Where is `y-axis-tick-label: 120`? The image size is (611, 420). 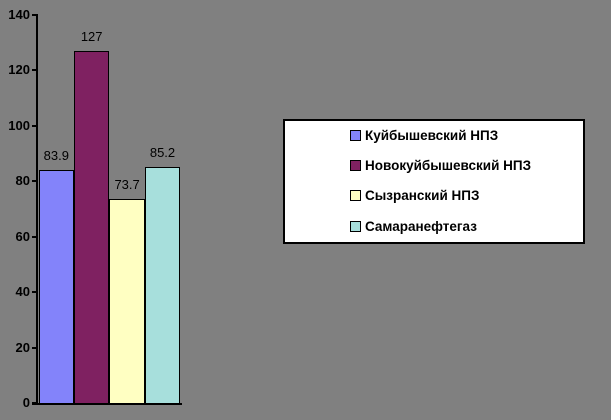 y-axis-tick-label: 120 is located at coordinates (19, 70).